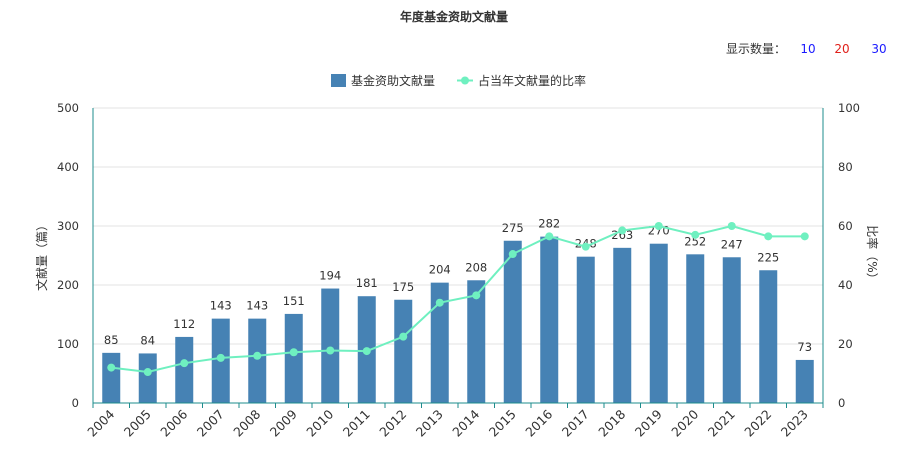  What do you see at coordinates (622, 235) in the screenshot?
I see `bar-data-label: 263` at bounding box center [622, 235].